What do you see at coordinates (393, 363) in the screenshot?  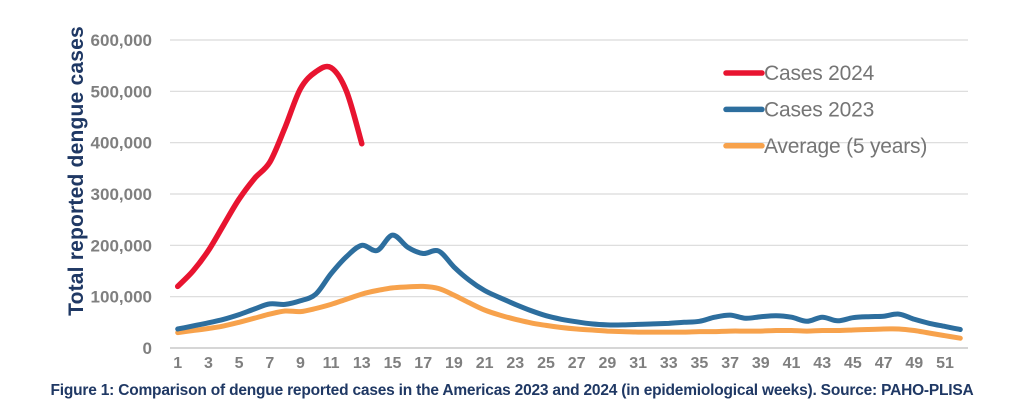 I see `x-axis-tick-label: 15` at bounding box center [393, 363].